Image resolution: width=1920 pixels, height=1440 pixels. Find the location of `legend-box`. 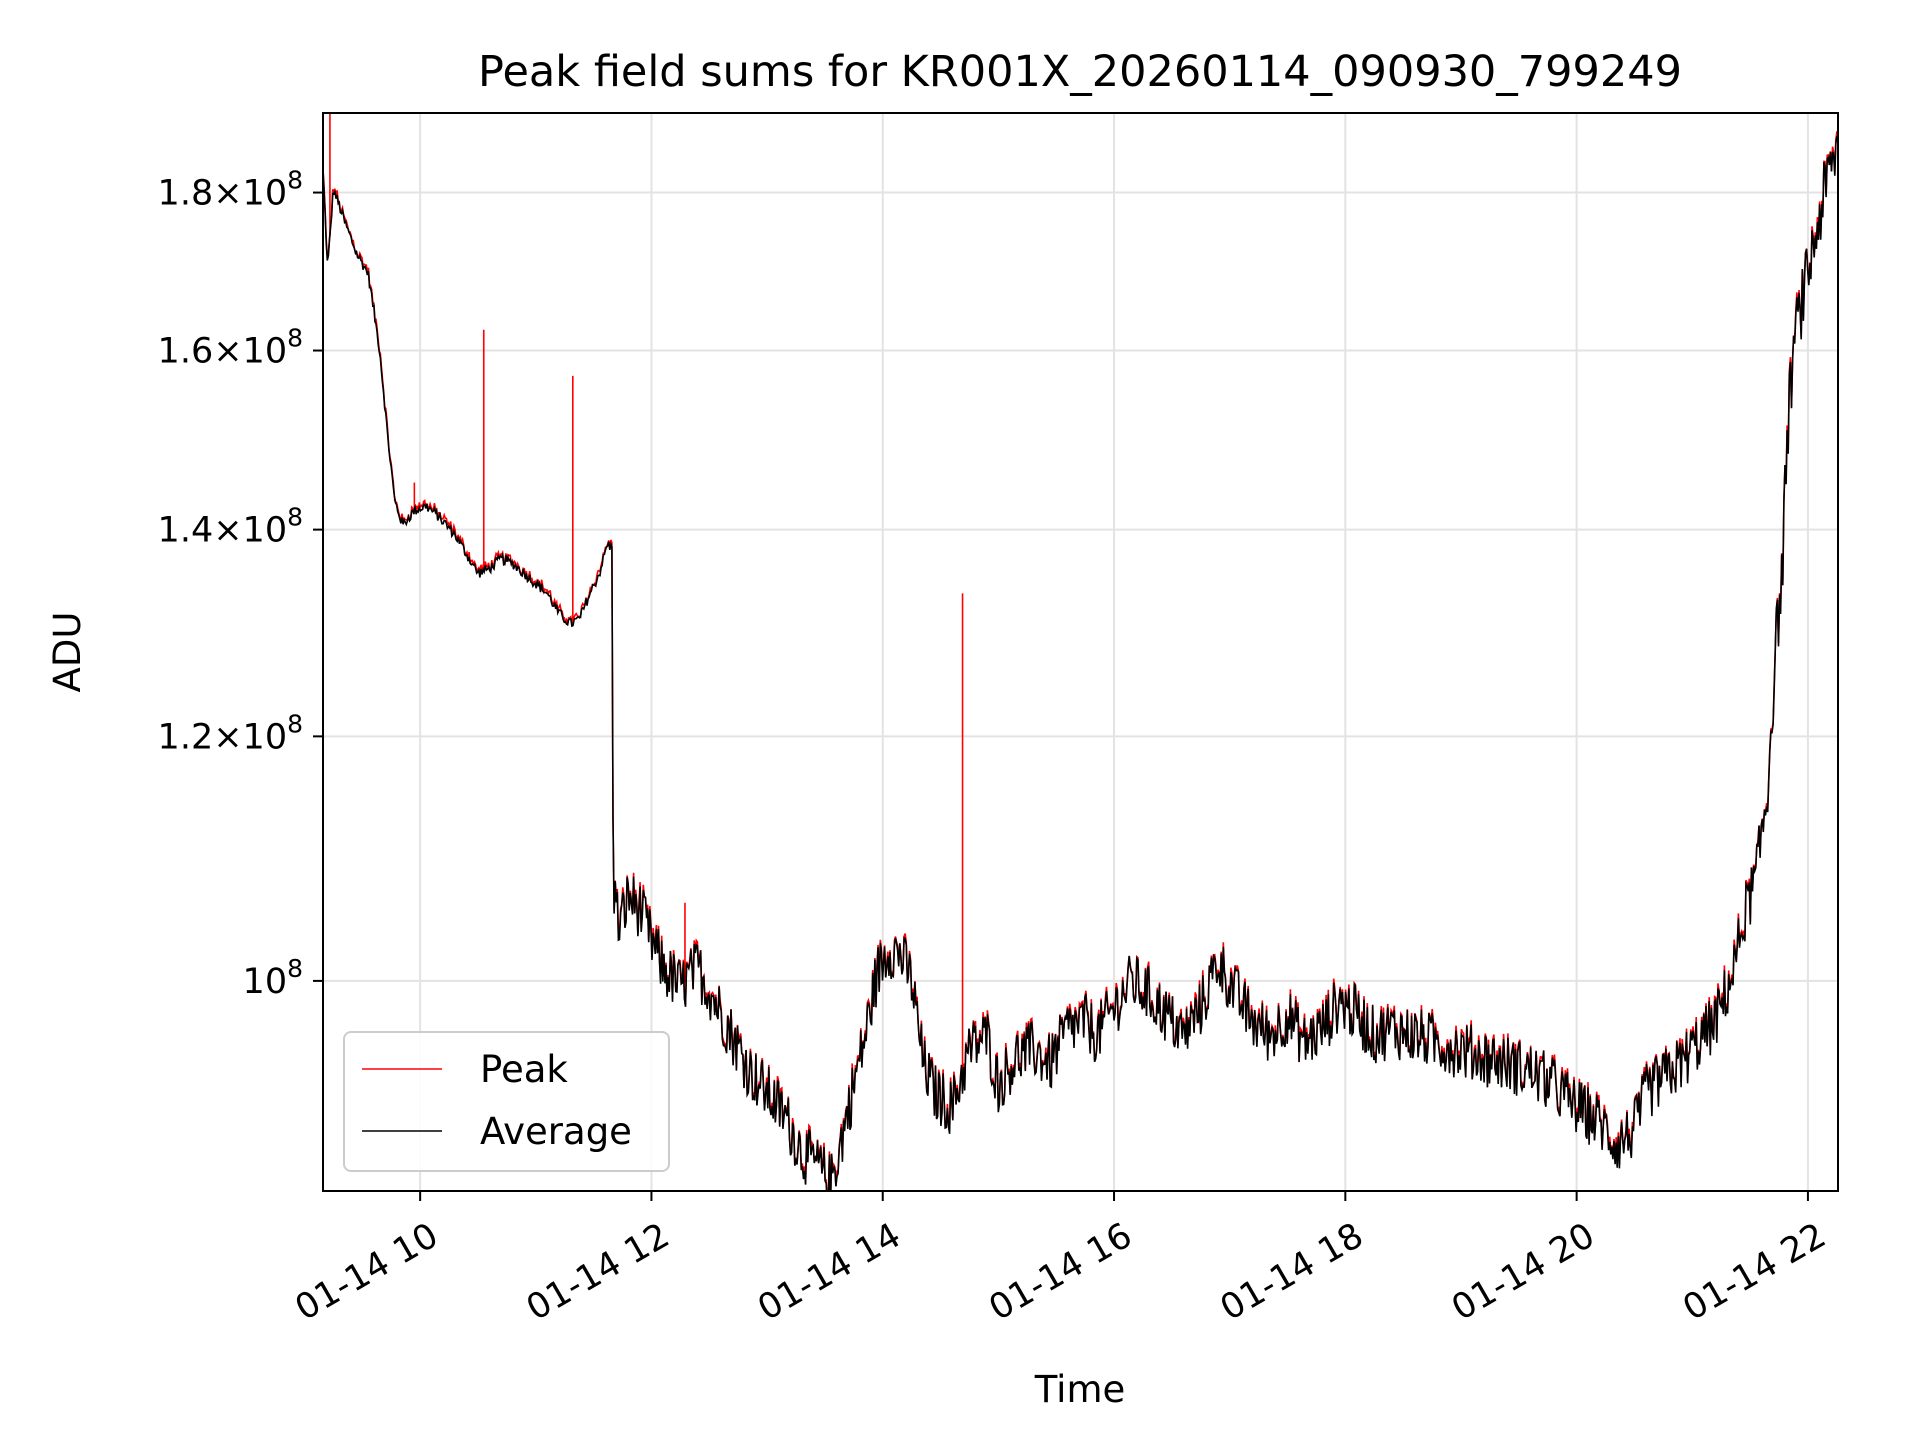

legend-box is located at coordinates (506, 1101).